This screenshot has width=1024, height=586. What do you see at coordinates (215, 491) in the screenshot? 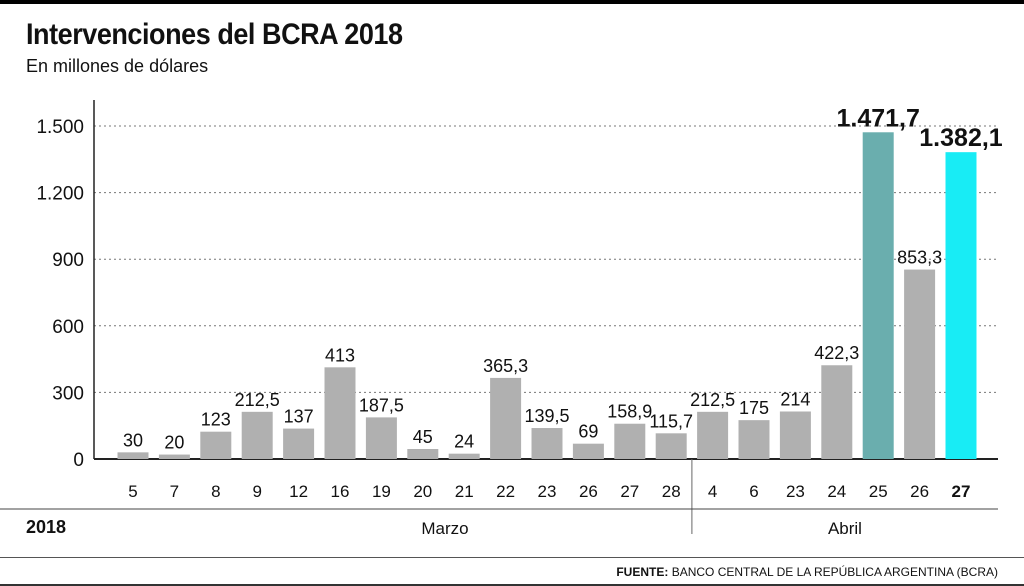
I see `x-tick-label: 8` at bounding box center [215, 491].